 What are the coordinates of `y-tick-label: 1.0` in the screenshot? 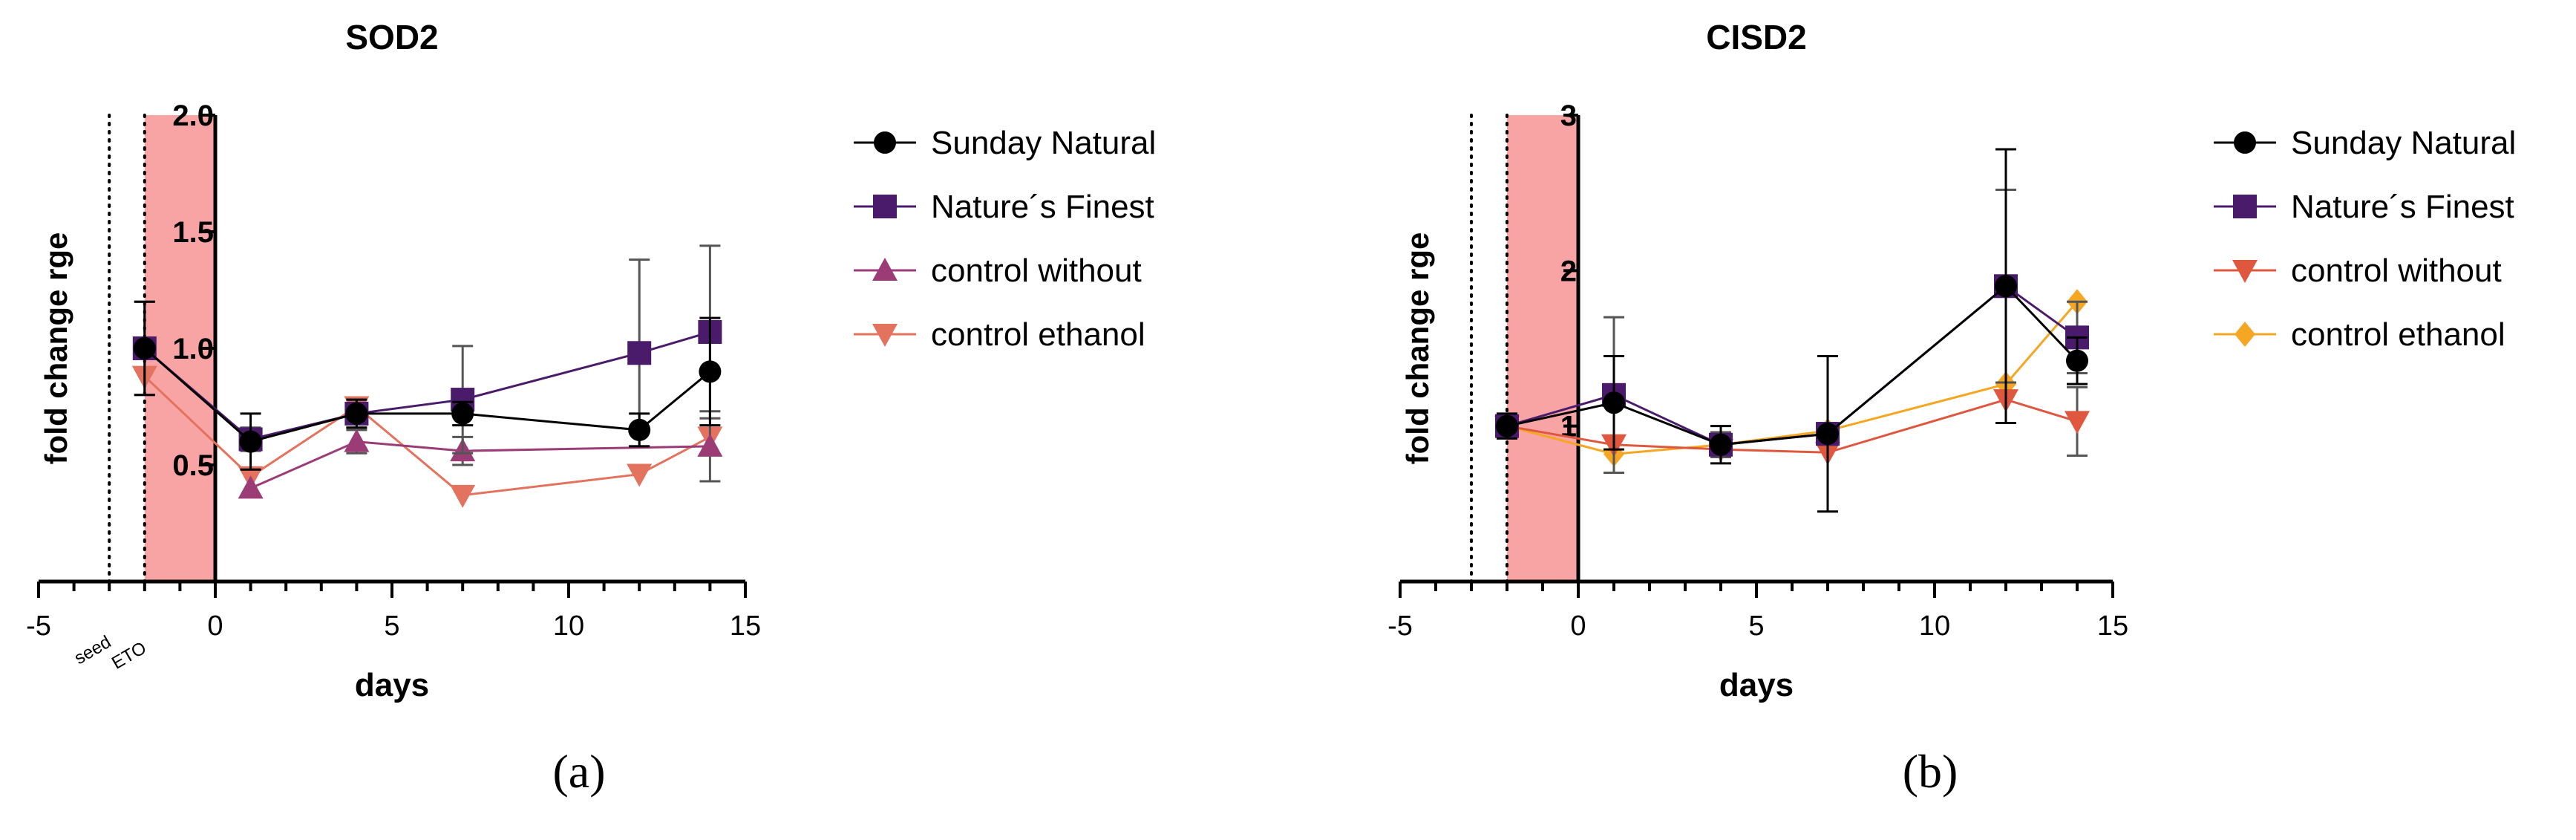 It's located at (193, 349).